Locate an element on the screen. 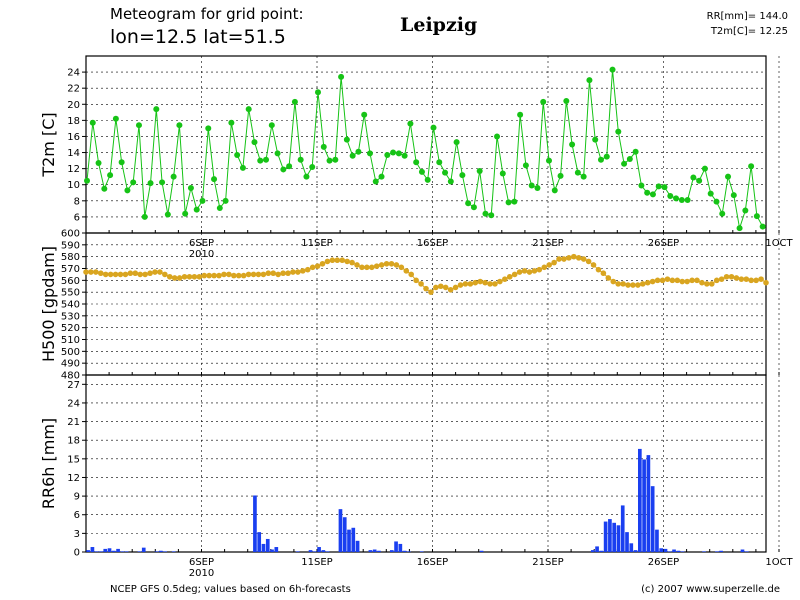 This screenshot has height=600, width=800. y-tick-label: 500 is located at coordinates (70, 352).